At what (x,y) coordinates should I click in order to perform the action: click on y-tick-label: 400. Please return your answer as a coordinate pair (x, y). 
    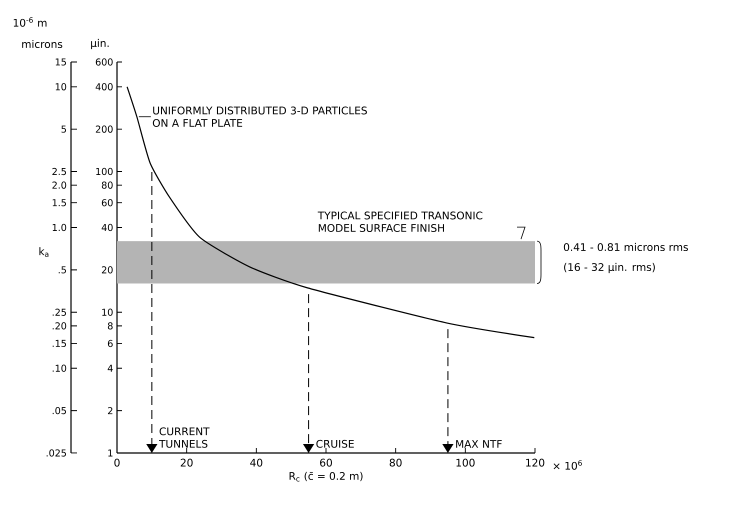
    Looking at the image, I should click on (104, 86).